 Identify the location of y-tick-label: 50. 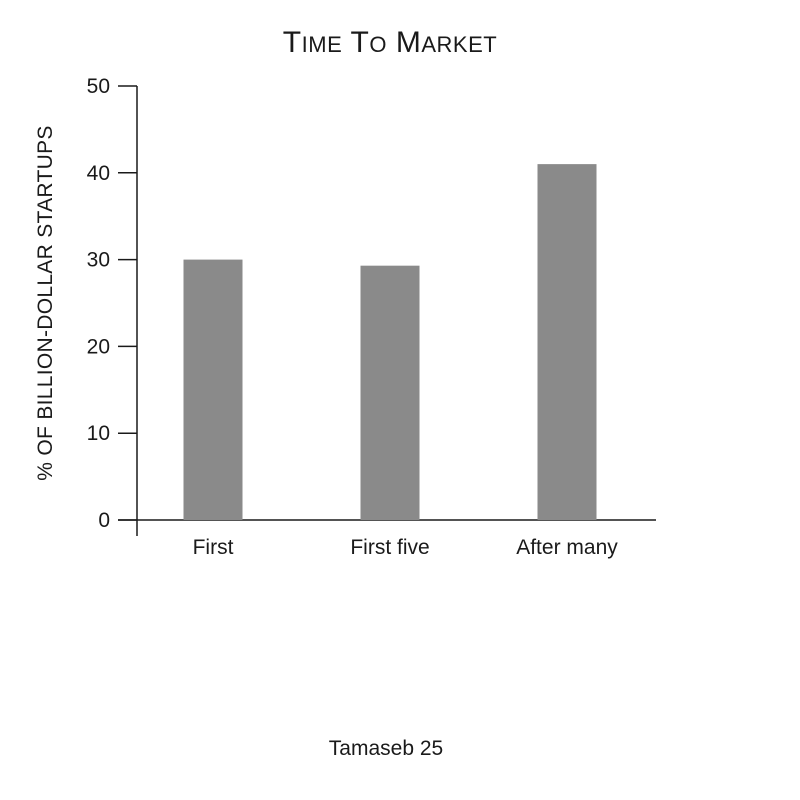
(98, 86).